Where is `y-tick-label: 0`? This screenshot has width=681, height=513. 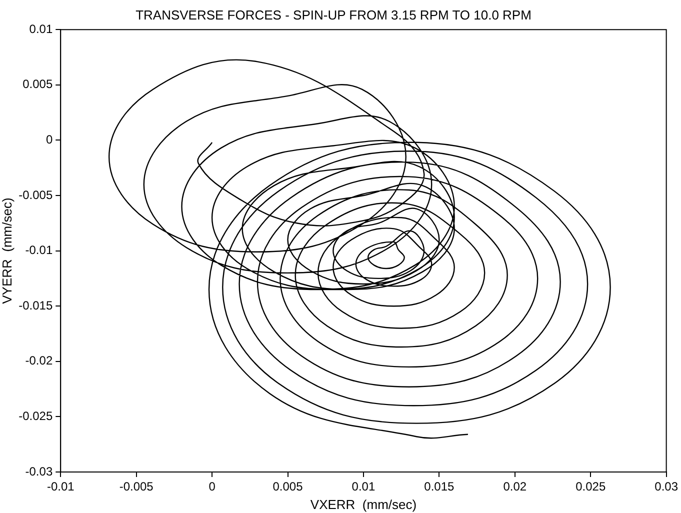 y-tick-label: 0 is located at coordinates (49, 139).